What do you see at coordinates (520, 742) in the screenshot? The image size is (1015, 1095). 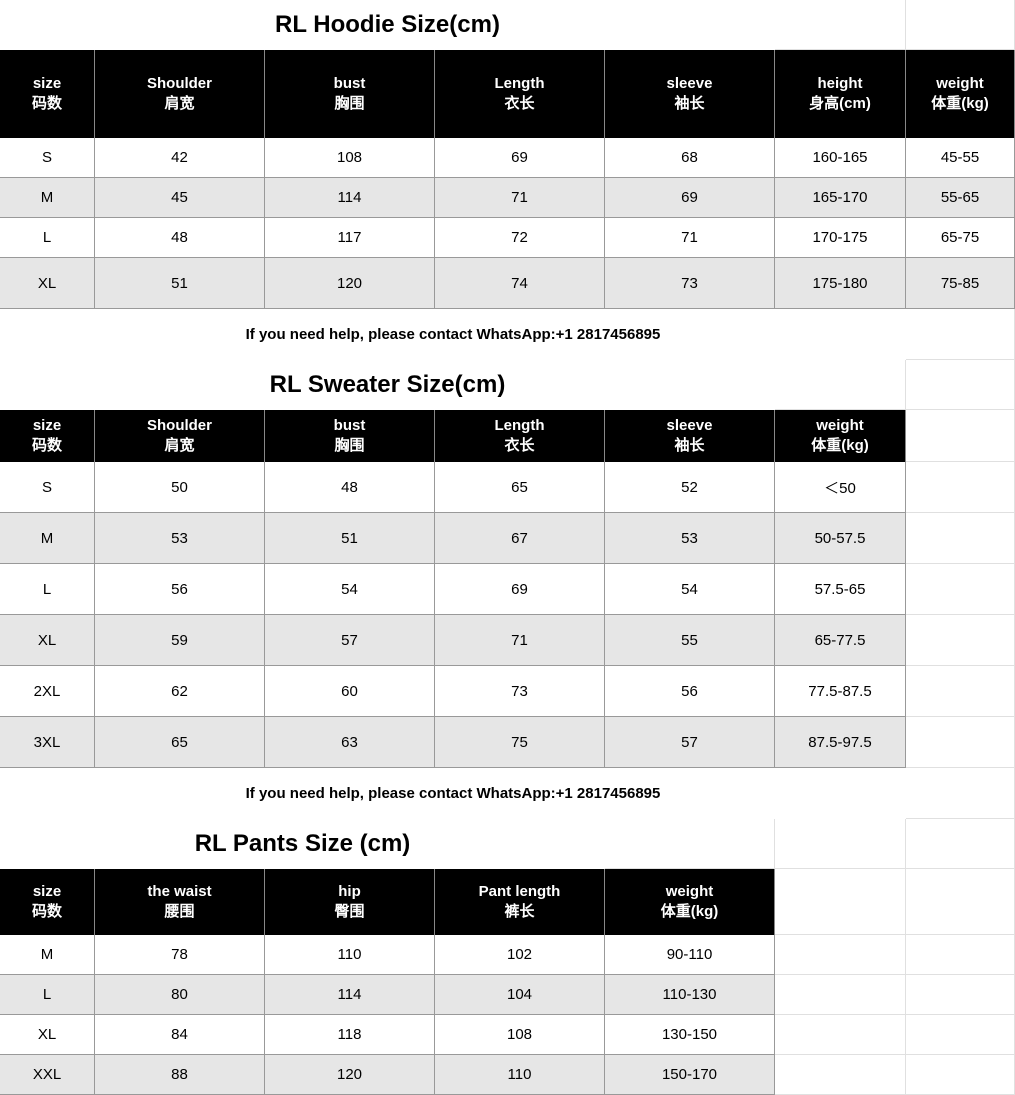 I see `table-cell: 75` at bounding box center [520, 742].